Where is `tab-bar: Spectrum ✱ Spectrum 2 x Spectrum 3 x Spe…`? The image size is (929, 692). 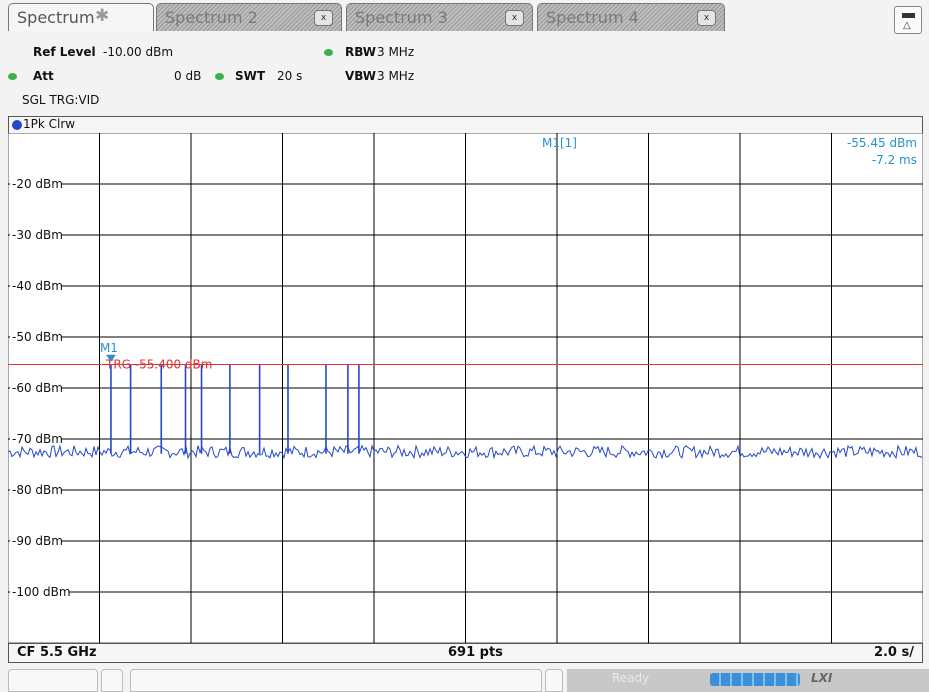
tab-bar: Spectrum ✱ Spectrum 2 x Spectrum 3 x Spe… is located at coordinates (464, 23).